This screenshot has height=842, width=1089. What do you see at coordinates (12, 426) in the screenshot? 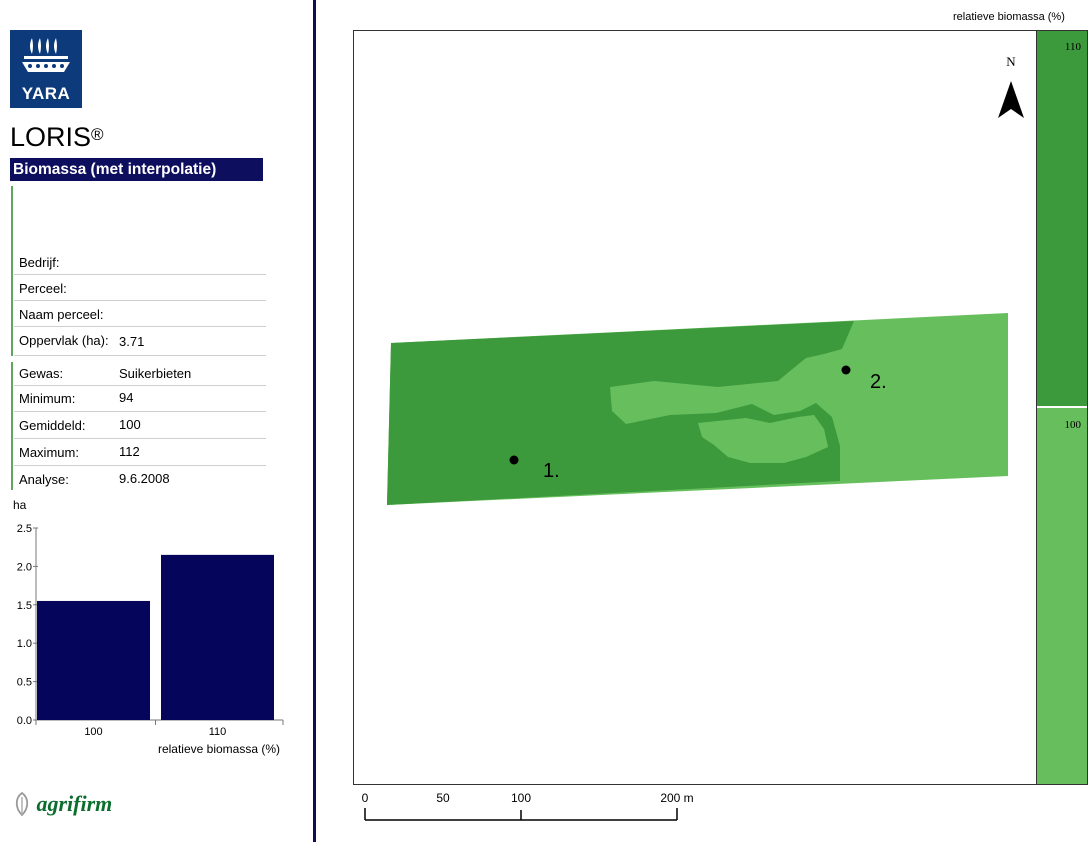
I see `stats-accent-line` at bounding box center [12, 426].